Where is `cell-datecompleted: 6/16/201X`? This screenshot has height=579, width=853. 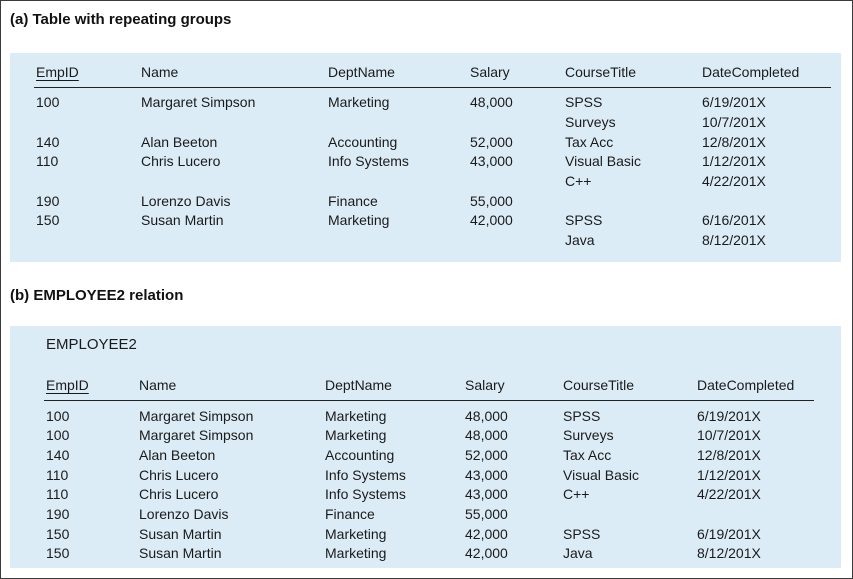
cell-datecompleted: 6/16/201X is located at coordinates (734, 220).